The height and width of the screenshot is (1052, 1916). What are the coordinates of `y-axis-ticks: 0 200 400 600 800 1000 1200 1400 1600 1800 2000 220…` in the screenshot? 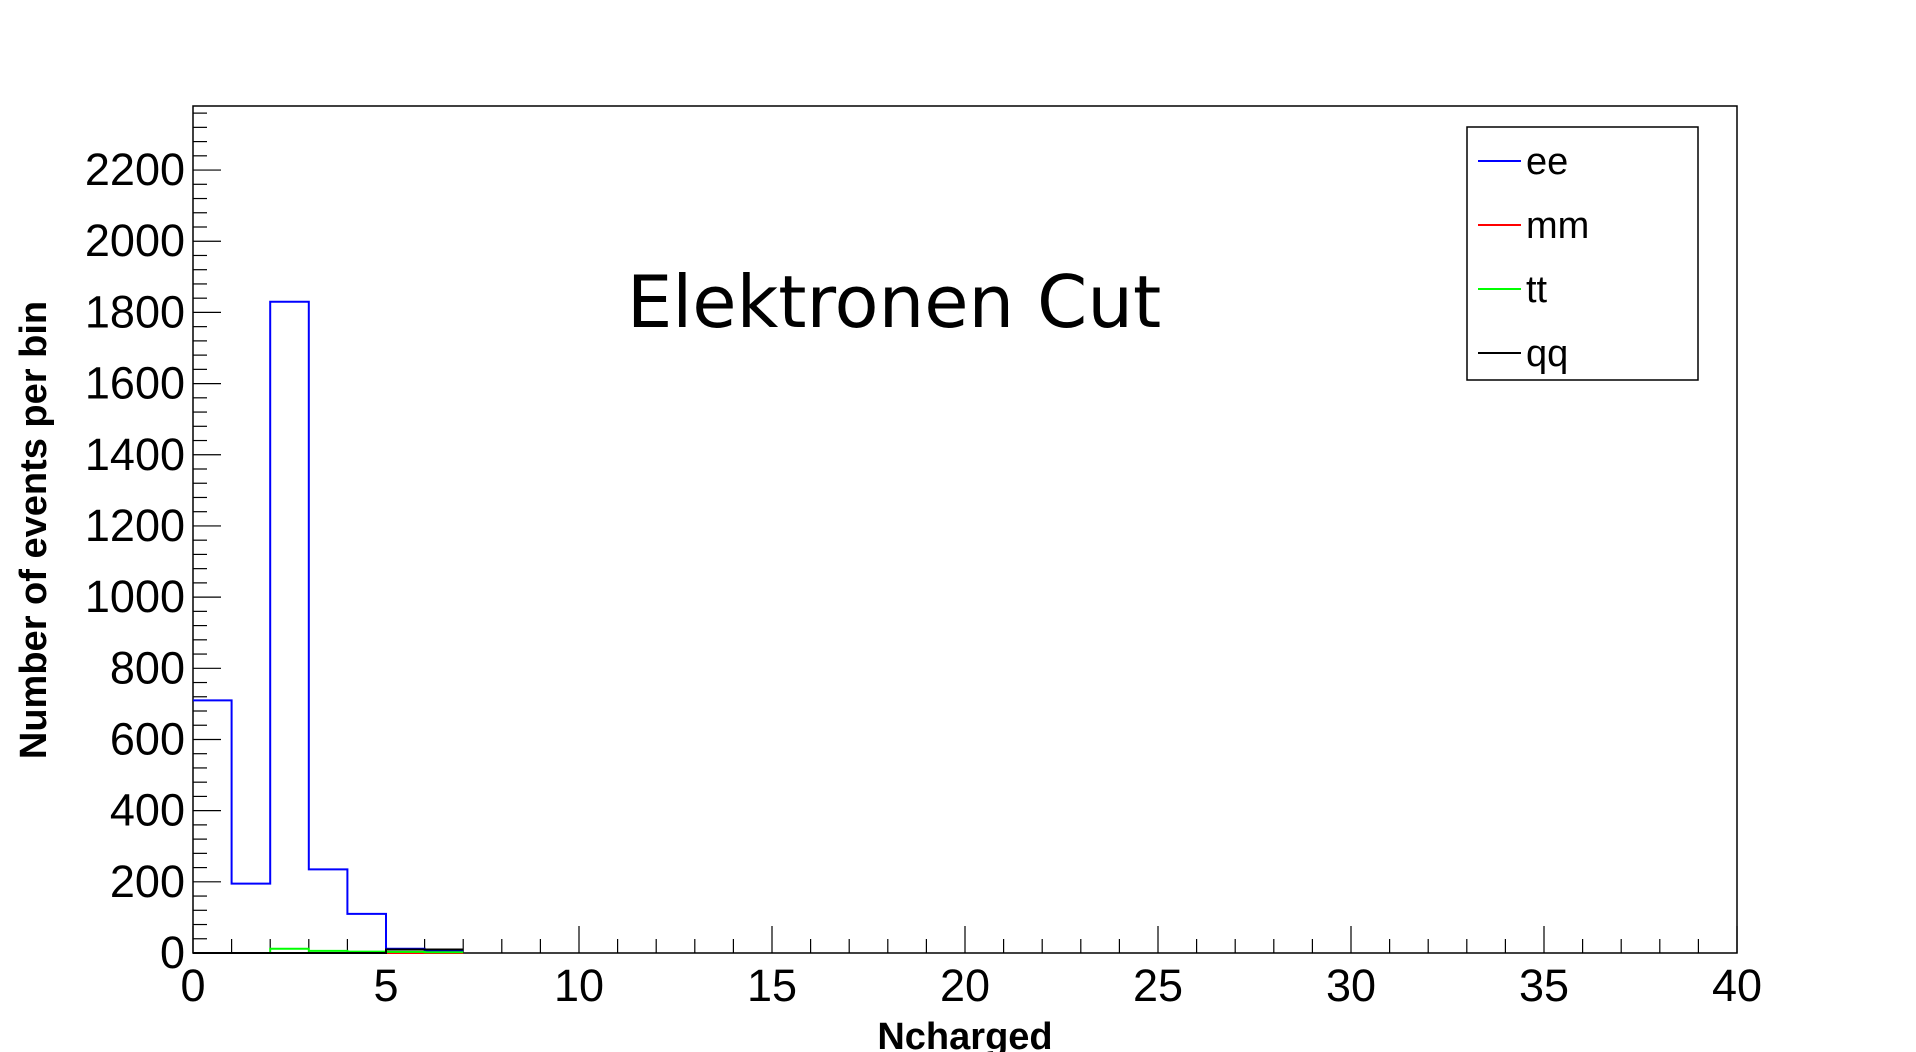 It's located at (153, 545).